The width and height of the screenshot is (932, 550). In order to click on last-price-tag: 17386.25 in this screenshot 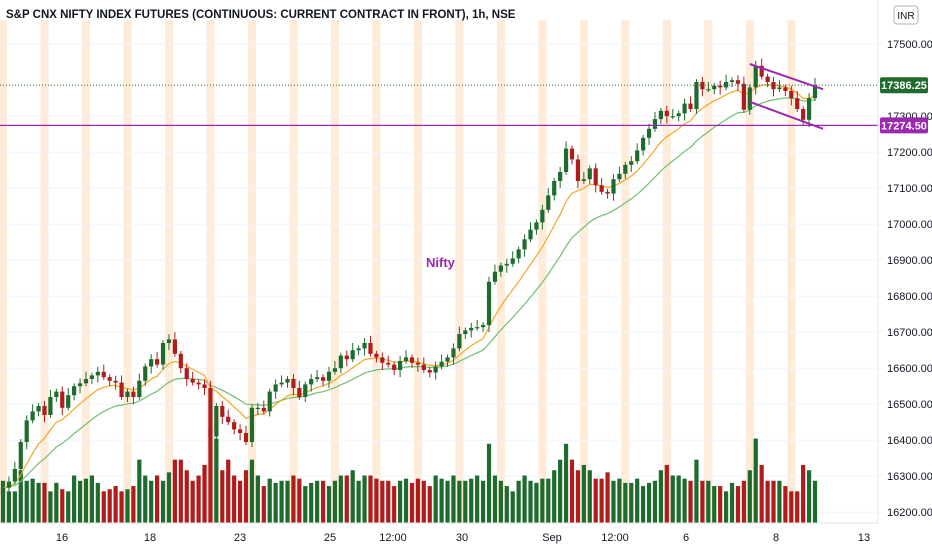, I will do `click(904, 85)`.